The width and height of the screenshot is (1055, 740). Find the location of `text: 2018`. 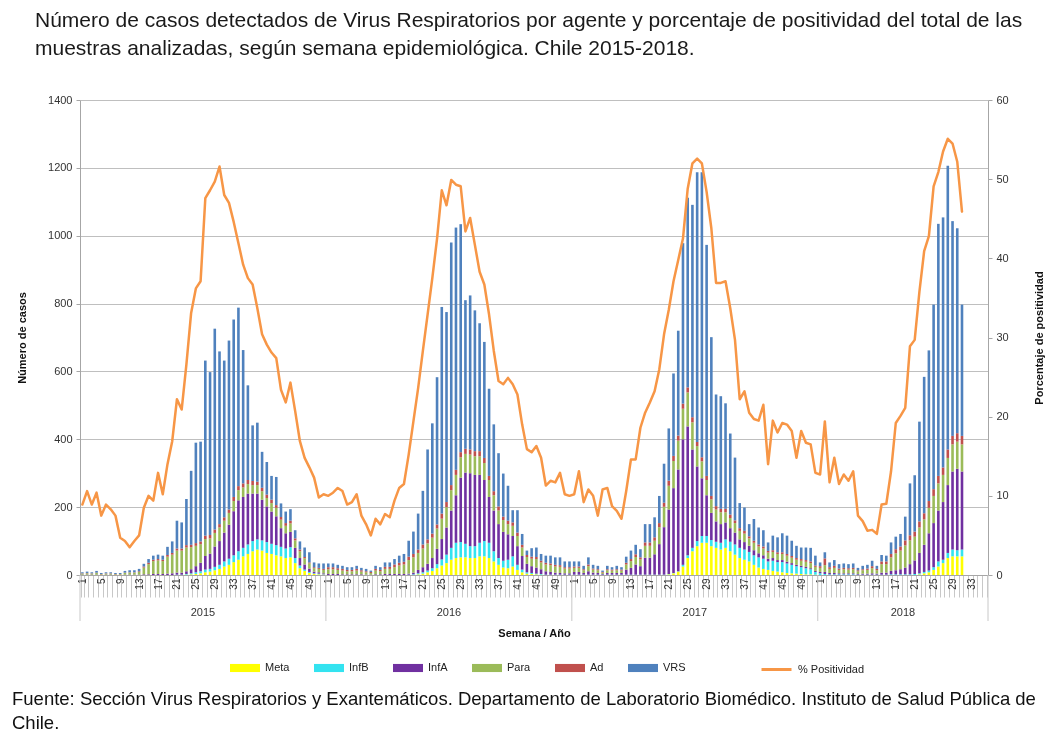

text: 2018 is located at coordinates (903, 612).